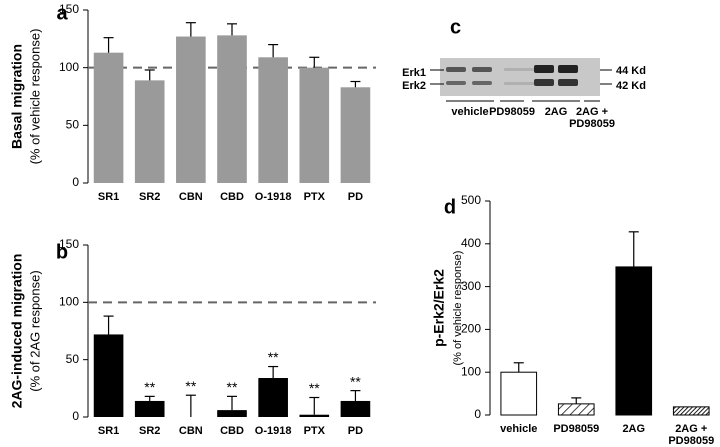 The width and height of the screenshot is (720, 447). I want to click on size-label: 42 Kd, so click(631, 86).